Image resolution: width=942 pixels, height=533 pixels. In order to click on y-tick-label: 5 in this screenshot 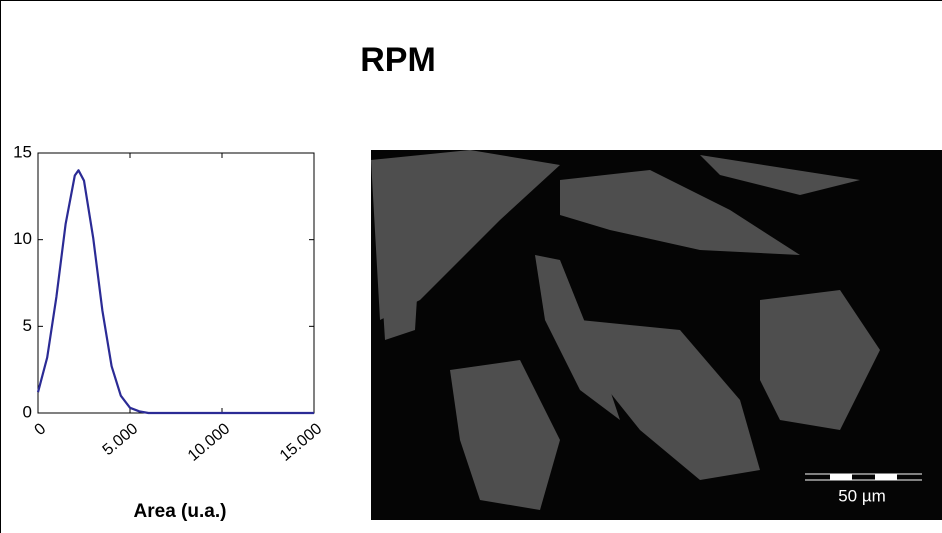, I will do `click(27, 325)`.